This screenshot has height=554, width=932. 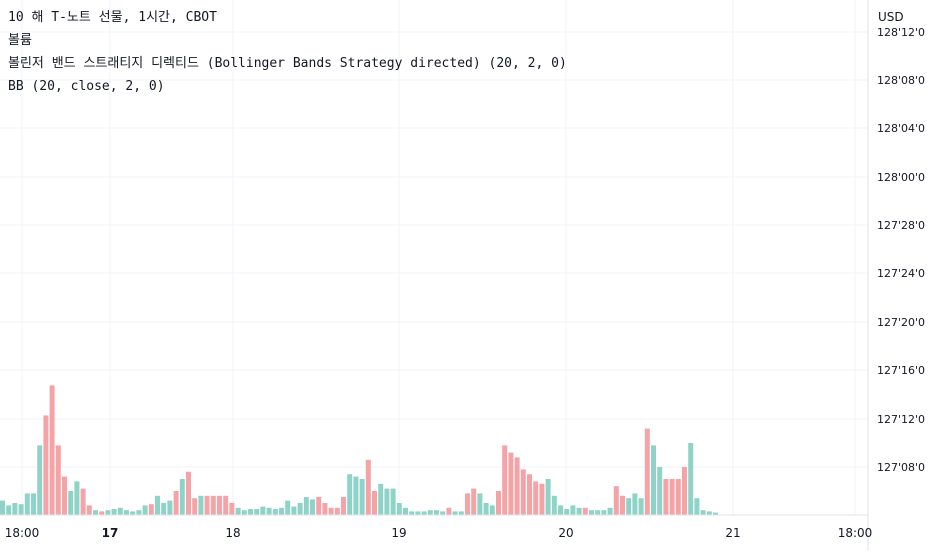 I want to click on bb-indicator-label: BB (20, close, 2, 0), so click(x=86, y=86).